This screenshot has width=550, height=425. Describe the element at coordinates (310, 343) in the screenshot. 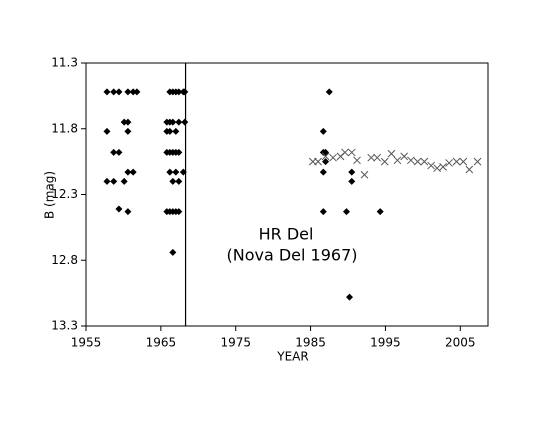

I see `x-tick-label: 1985` at that location.